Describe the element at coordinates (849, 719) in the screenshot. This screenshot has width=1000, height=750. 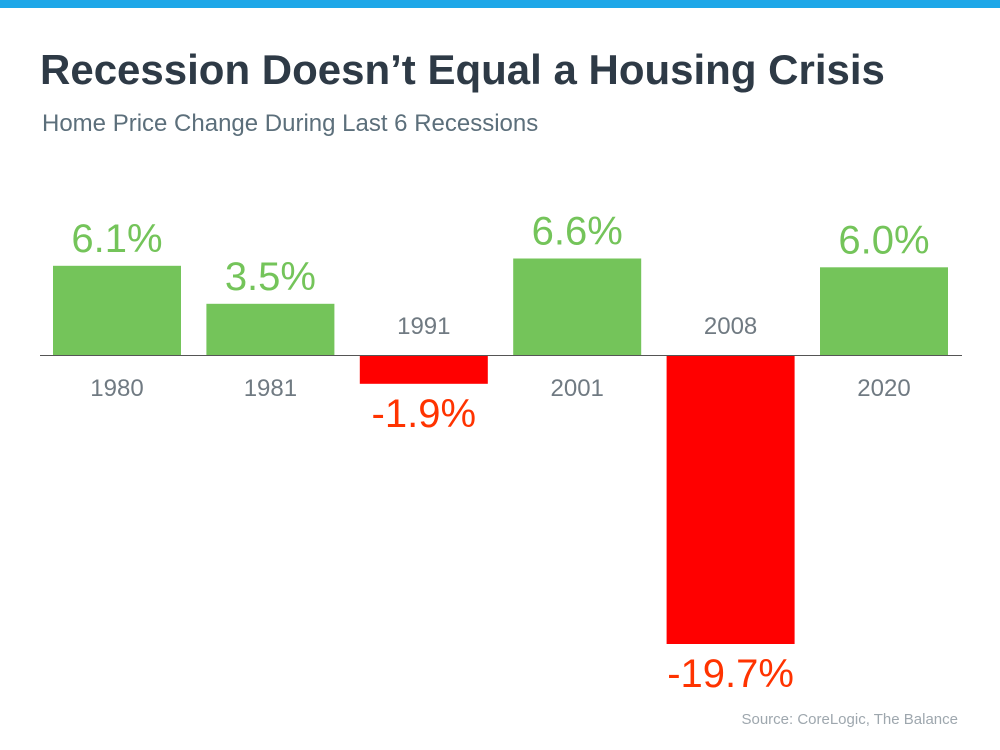
I see `source-note: Source: CoreLogic, The Balance` at that location.